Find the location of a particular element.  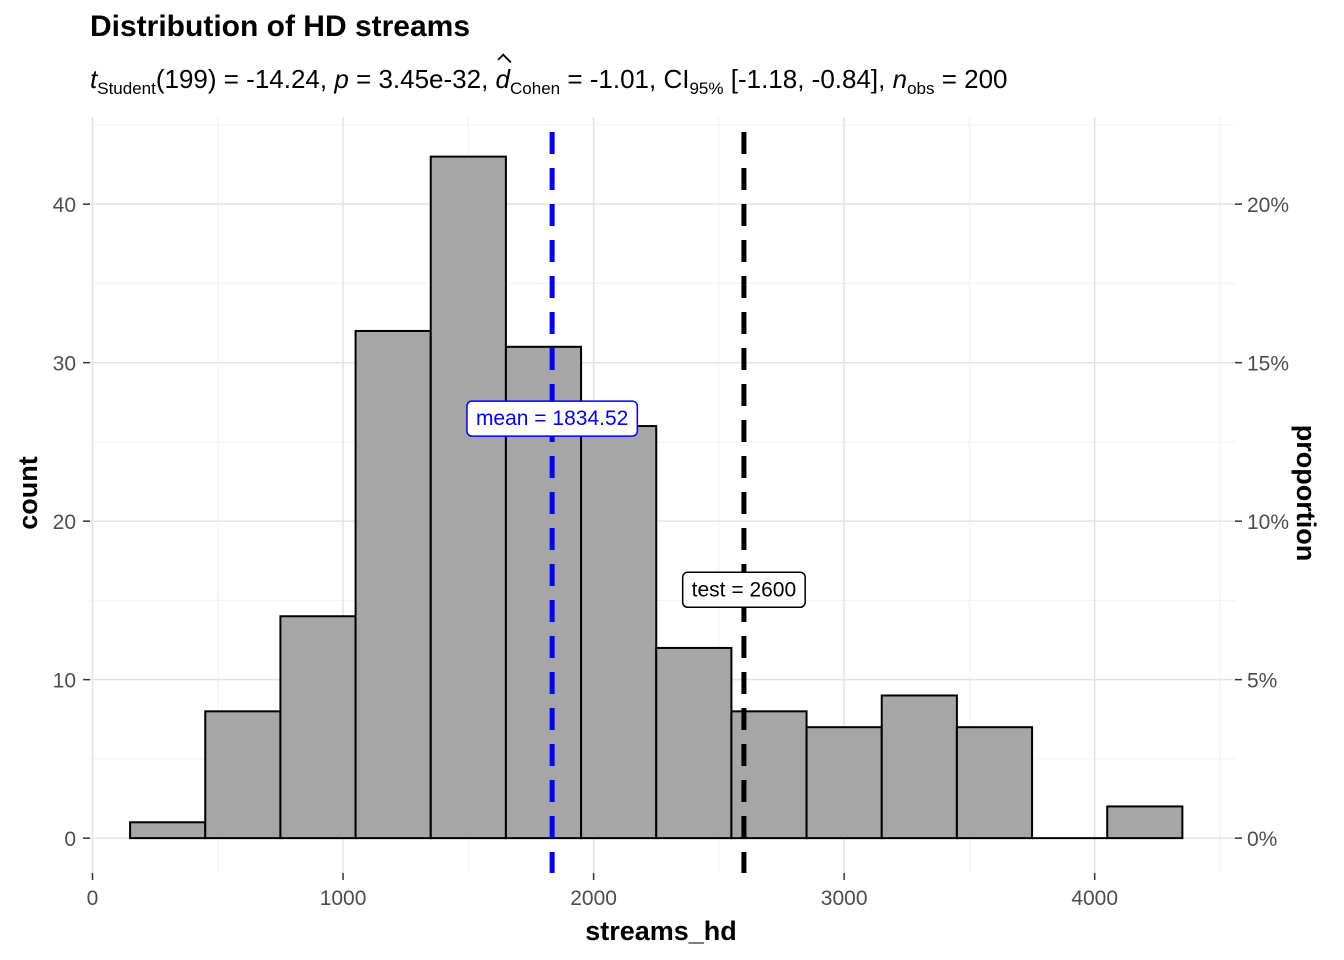

reference-lines is located at coordinates (648, 502).